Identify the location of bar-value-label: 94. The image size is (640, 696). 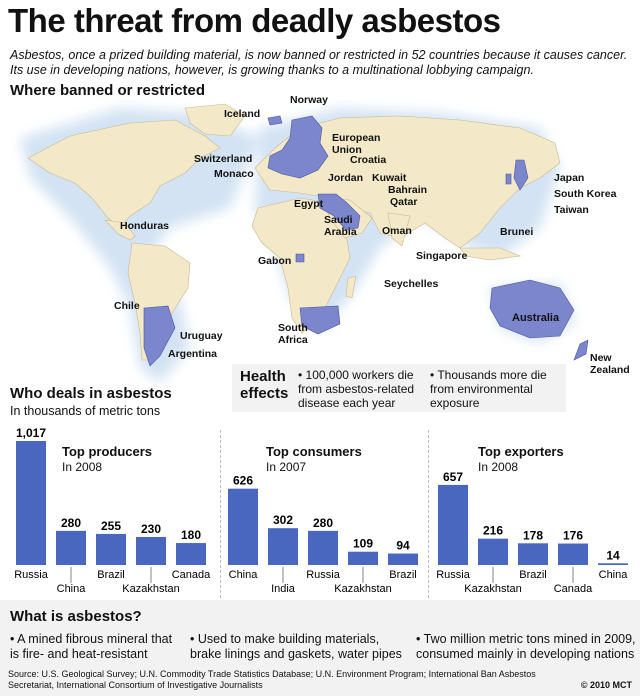
(403, 546).